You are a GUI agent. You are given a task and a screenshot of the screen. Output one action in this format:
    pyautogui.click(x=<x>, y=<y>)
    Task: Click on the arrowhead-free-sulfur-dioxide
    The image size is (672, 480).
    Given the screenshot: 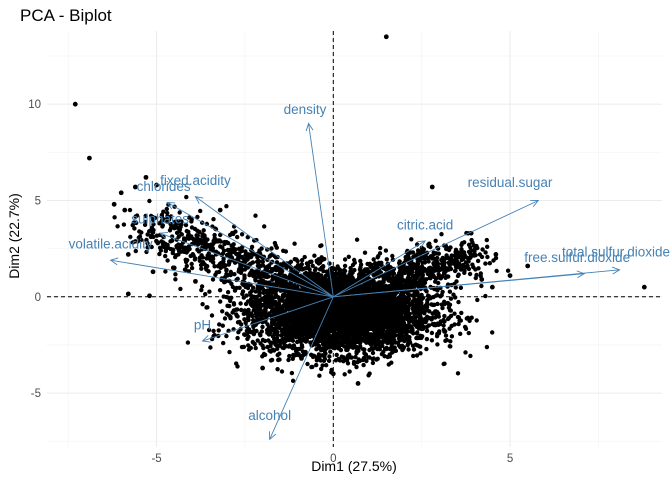 What is the action you would take?
    pyautogui.click(x=581, y=274)
    